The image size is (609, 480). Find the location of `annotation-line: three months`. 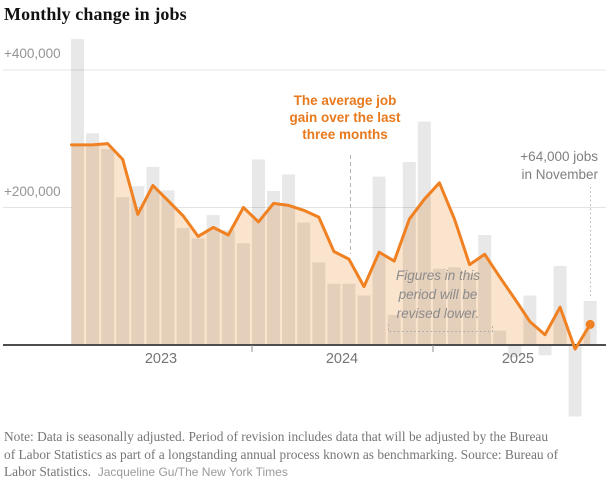

annotation-line: three months is located at coordinates (345, 134).